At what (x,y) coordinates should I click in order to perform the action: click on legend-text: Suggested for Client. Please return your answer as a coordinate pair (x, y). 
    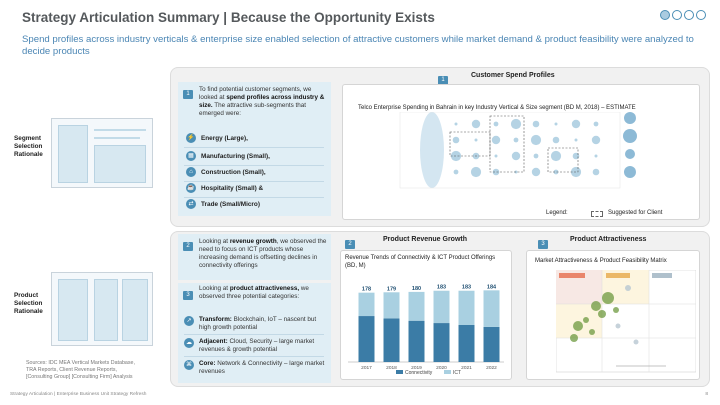
    Looking at the image, I should click on (635, 213).